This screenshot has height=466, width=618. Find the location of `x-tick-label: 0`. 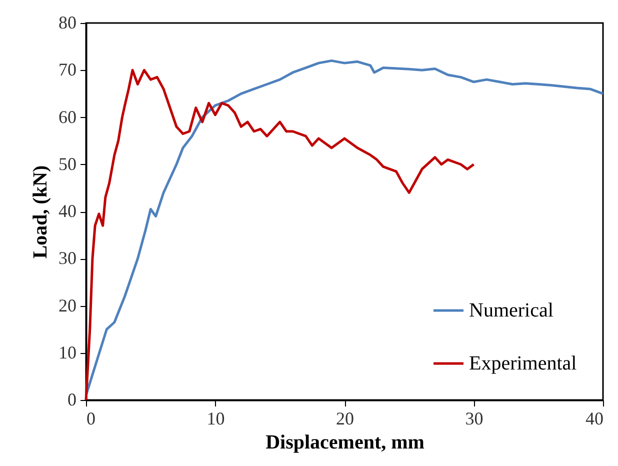

x-tick-label: 0 is located at coordinates (91, 418).